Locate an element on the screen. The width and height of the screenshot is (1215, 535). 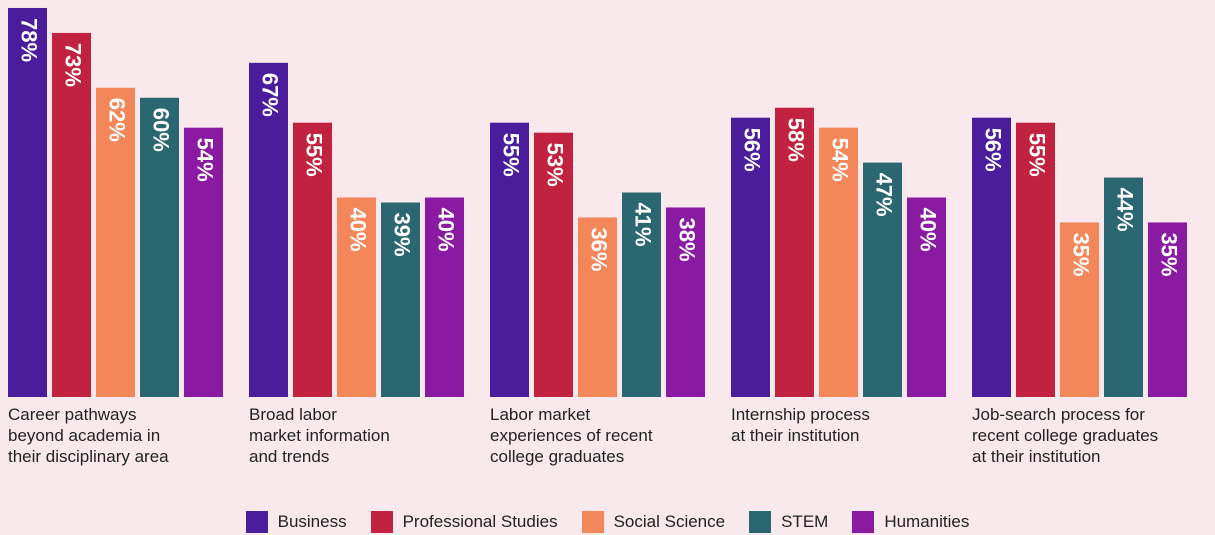
value-label: 44% is located at coordinates (1125, 210).